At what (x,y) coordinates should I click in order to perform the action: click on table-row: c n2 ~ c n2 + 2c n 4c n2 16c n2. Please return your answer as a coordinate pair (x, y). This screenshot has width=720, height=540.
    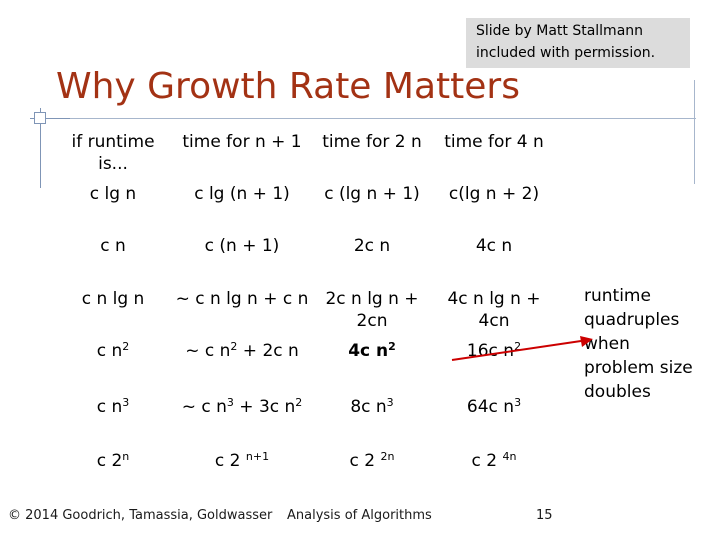
    Looking at the image, I should click on (306, 367).